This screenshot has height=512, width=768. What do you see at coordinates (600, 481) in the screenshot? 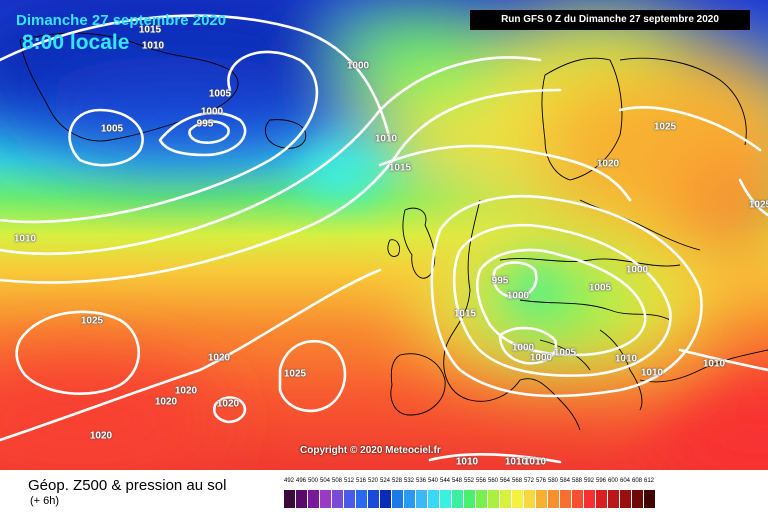
I see `legend-tick-label: 596` at bounding box center [600, 481].